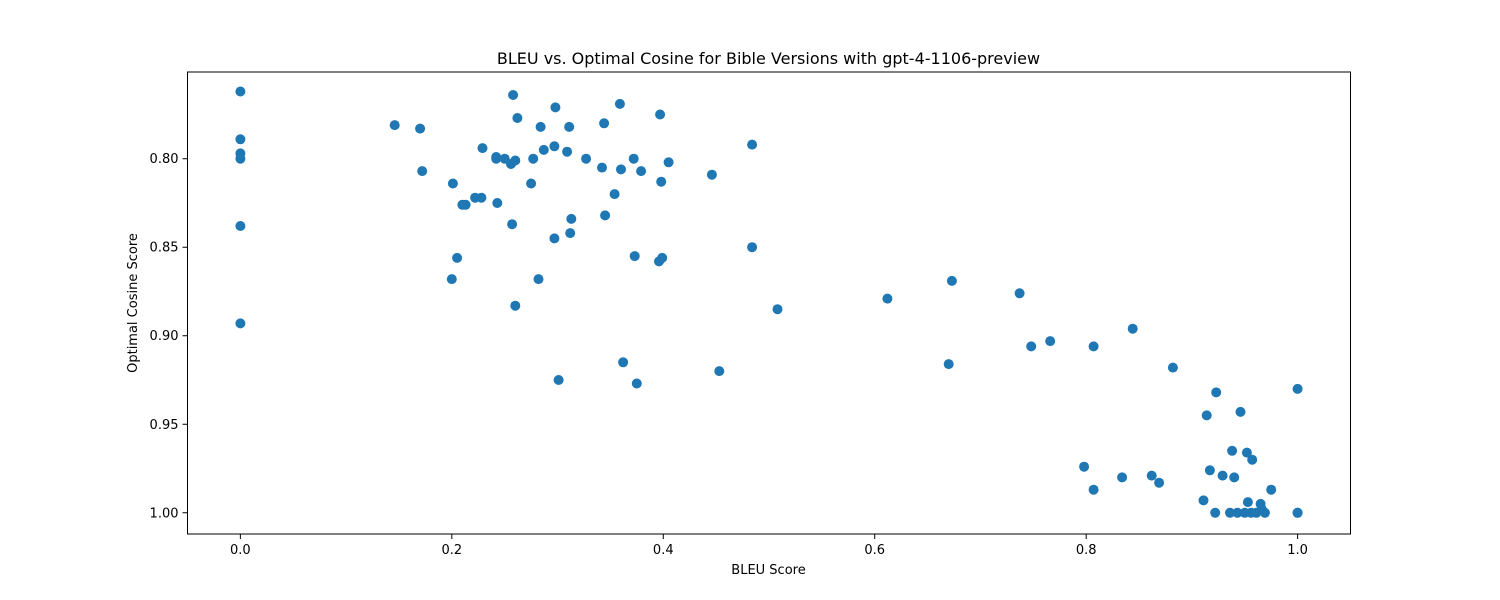 Image resolution: width=1500 pixels, height=600 pixels. I want to click on y-tick-label: 0.85, so click(164, 248).